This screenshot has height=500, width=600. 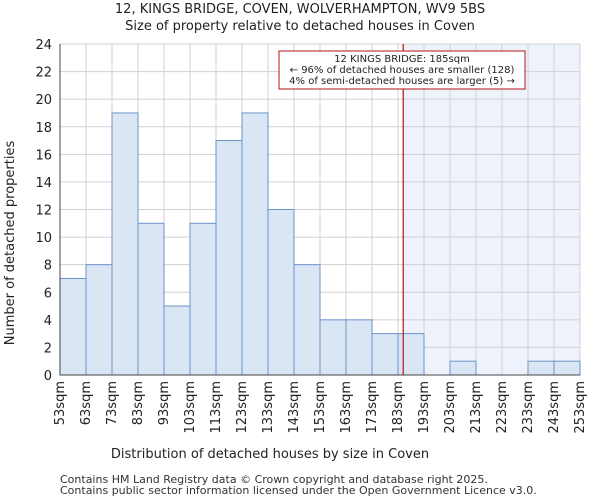 What do you see at coordinates (398, 407) in the screenshot?
I see `x-tick-label: 183sqm` at bounding box center [398, 407].